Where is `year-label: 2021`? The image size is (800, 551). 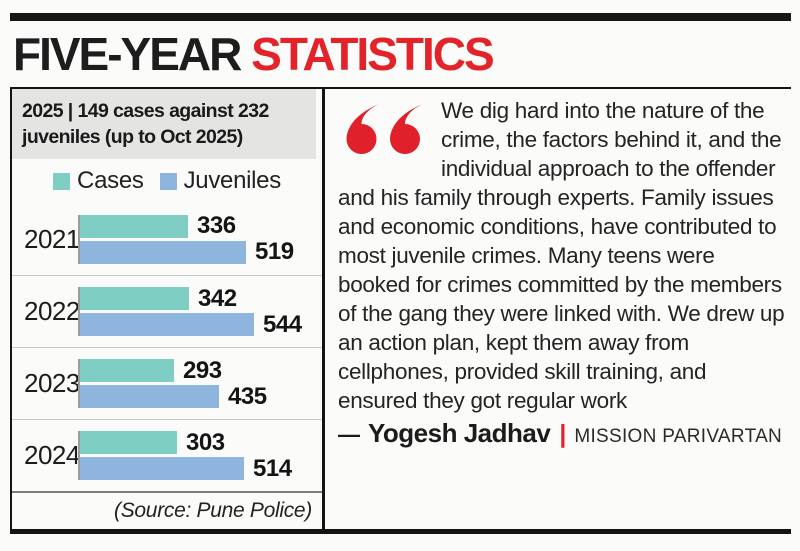 year-label: 2021 is located at coordinates (52, 238).